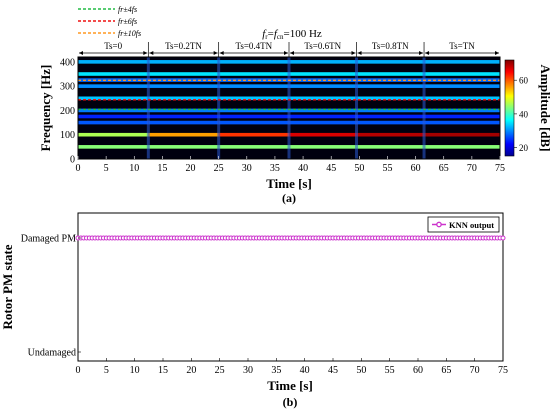  What do you see at coordinates (253, 46) in the screenshot?
I see `segment-label-3: Ts=0.4TN` at bounding box center [253, 46].